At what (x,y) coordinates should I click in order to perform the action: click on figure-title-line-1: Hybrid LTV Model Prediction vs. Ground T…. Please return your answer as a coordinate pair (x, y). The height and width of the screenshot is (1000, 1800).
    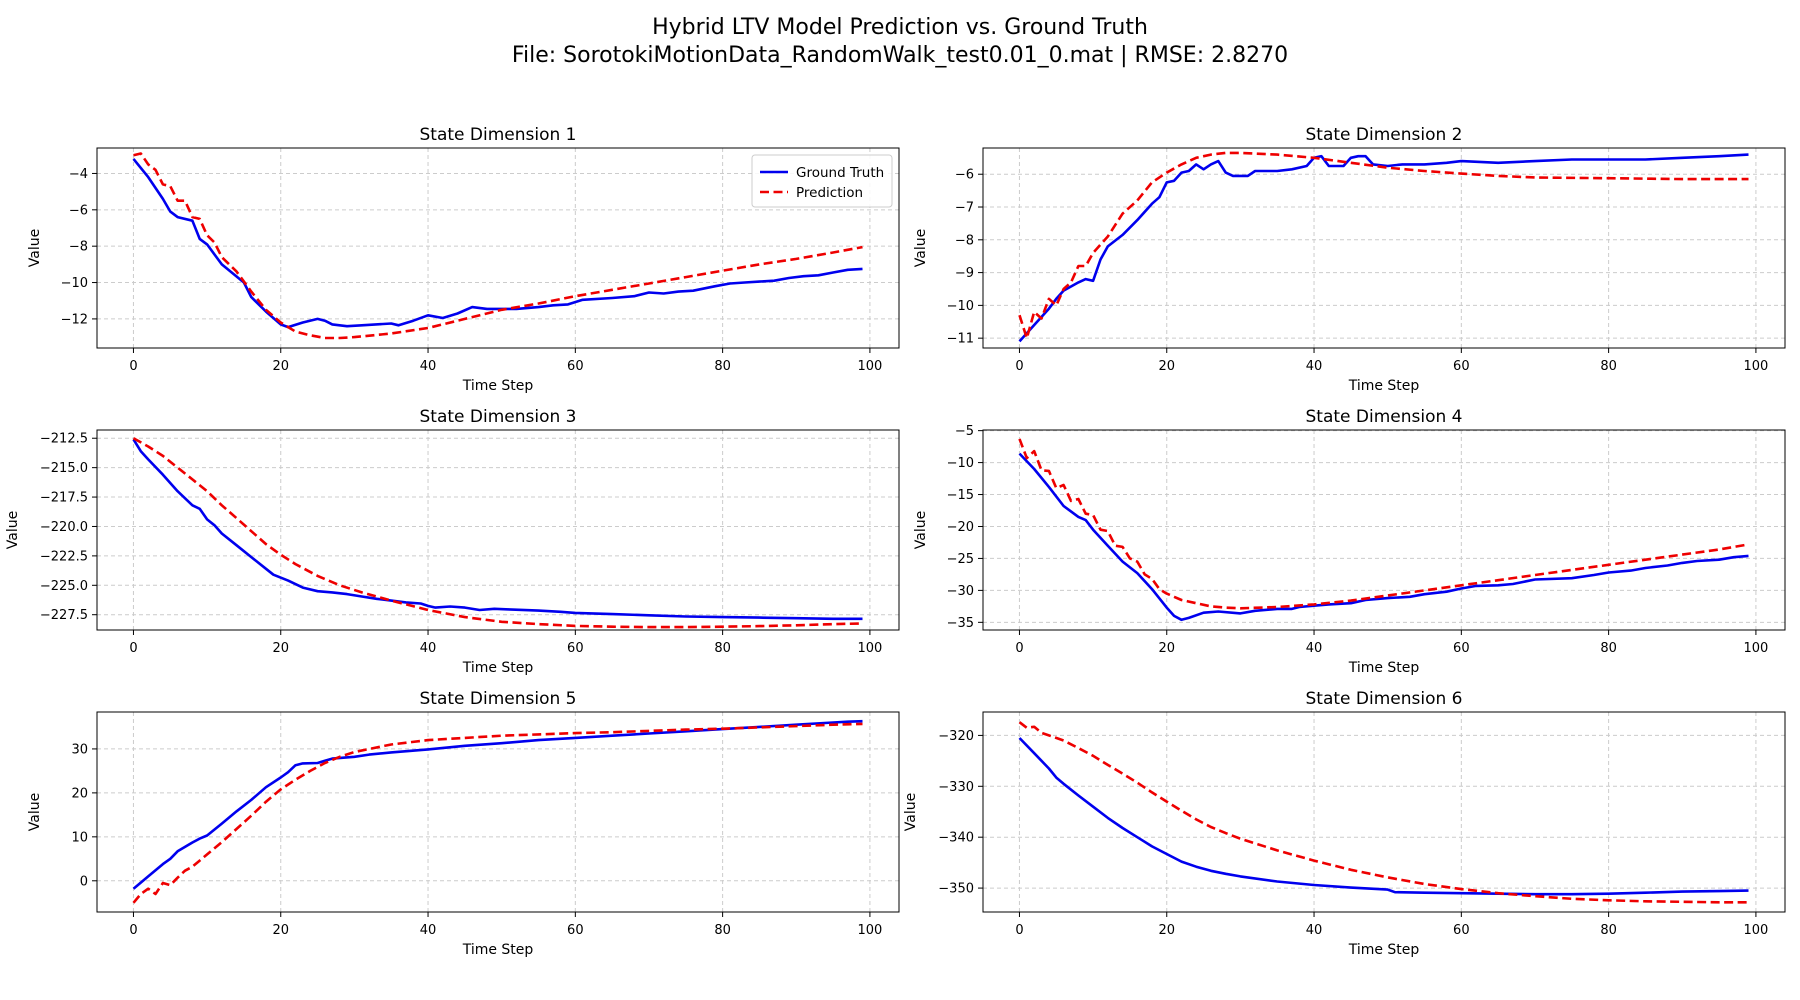
    Looking at the image, I should click on (900, 27).